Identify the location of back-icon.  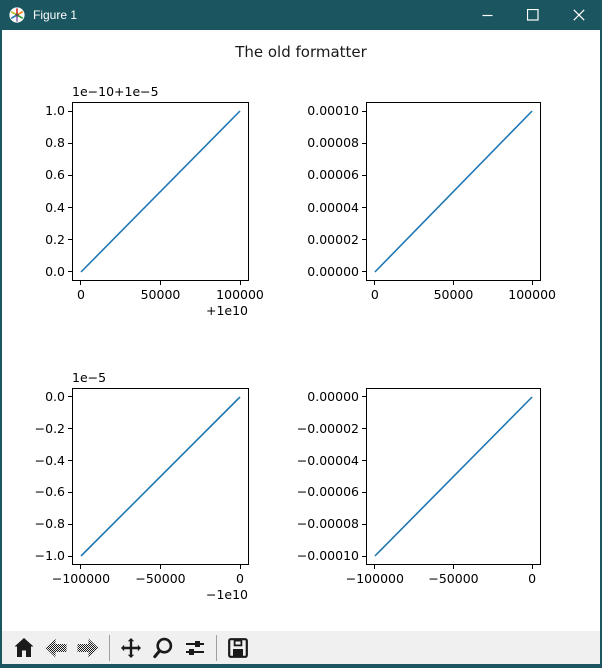
(56, 648).